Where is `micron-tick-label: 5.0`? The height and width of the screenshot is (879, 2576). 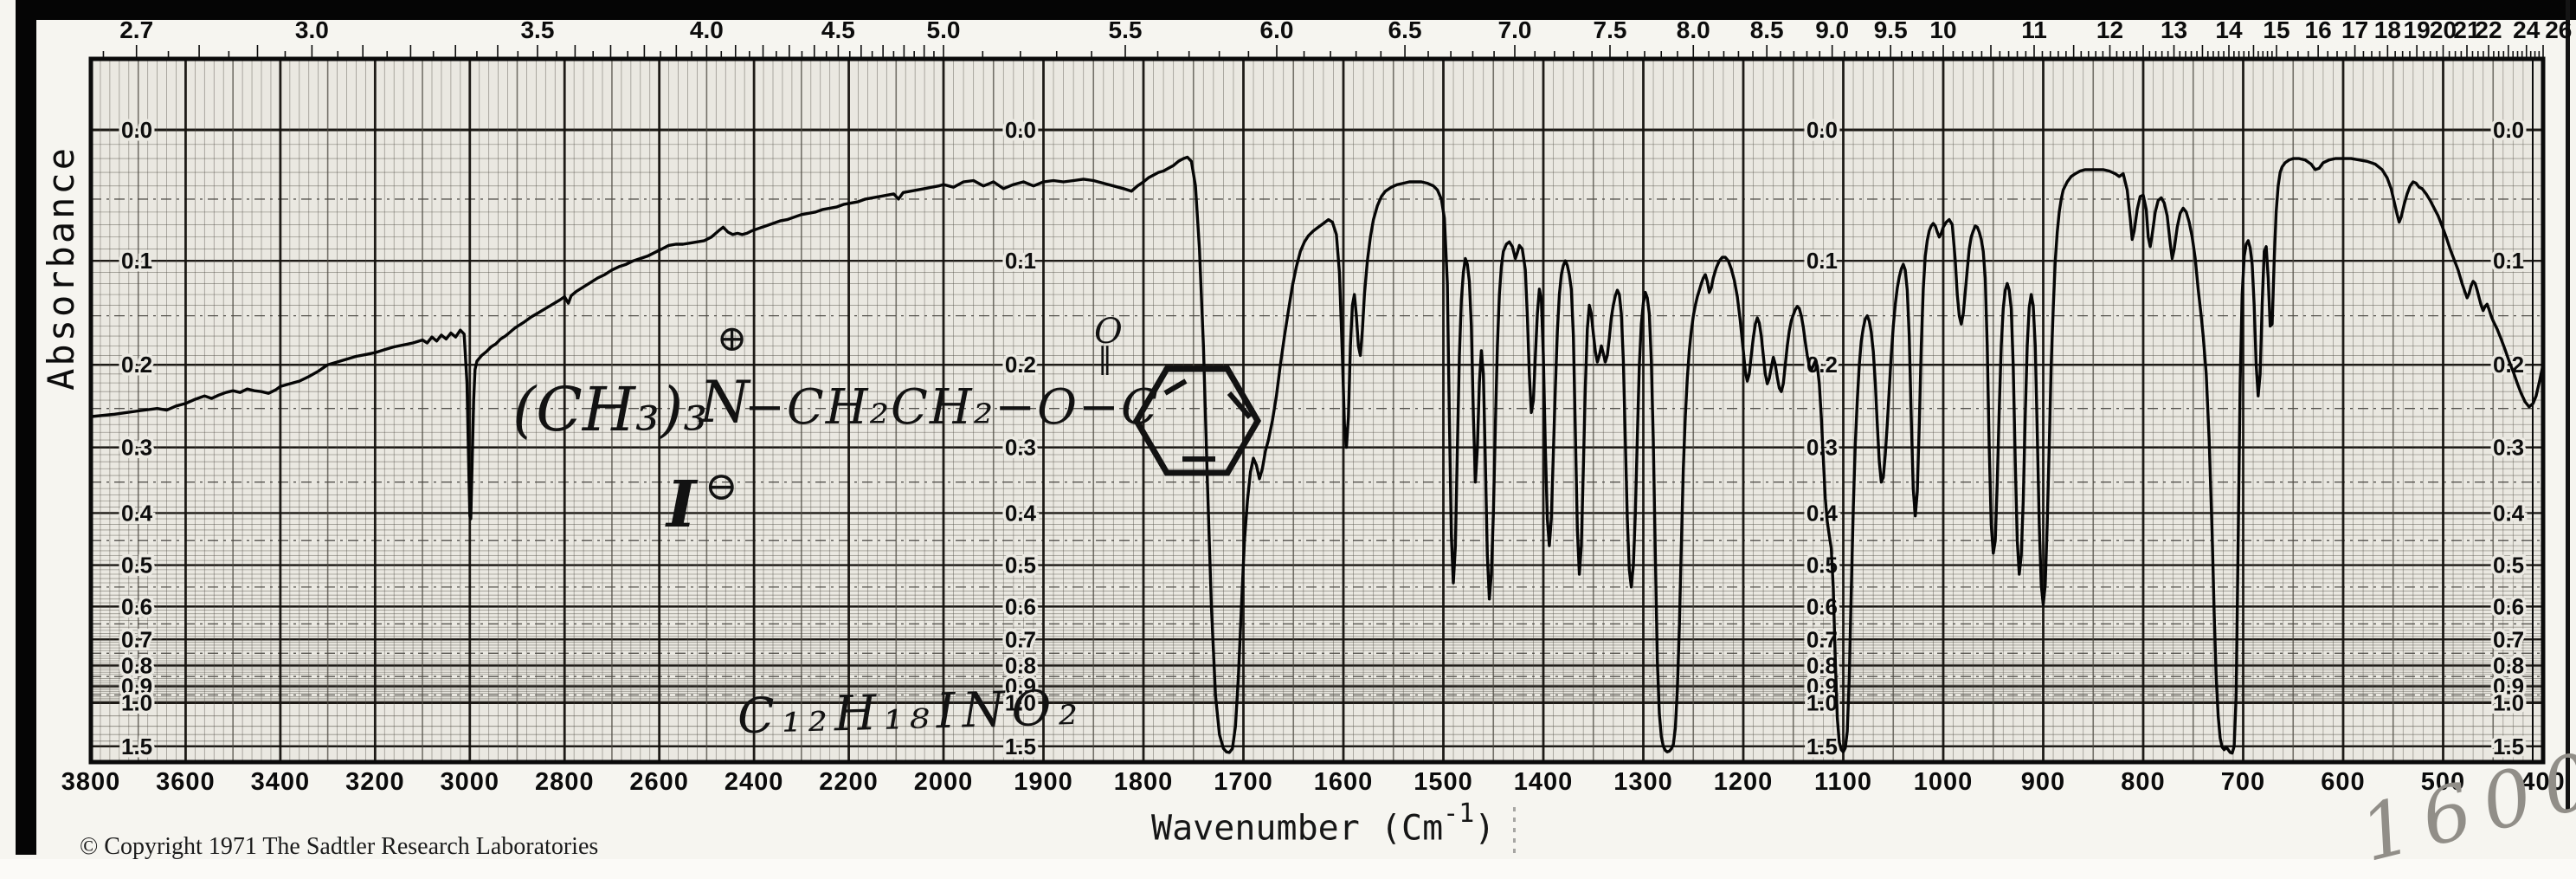
micron-tick-label: 5.0 is located at coordinates (944, 29).